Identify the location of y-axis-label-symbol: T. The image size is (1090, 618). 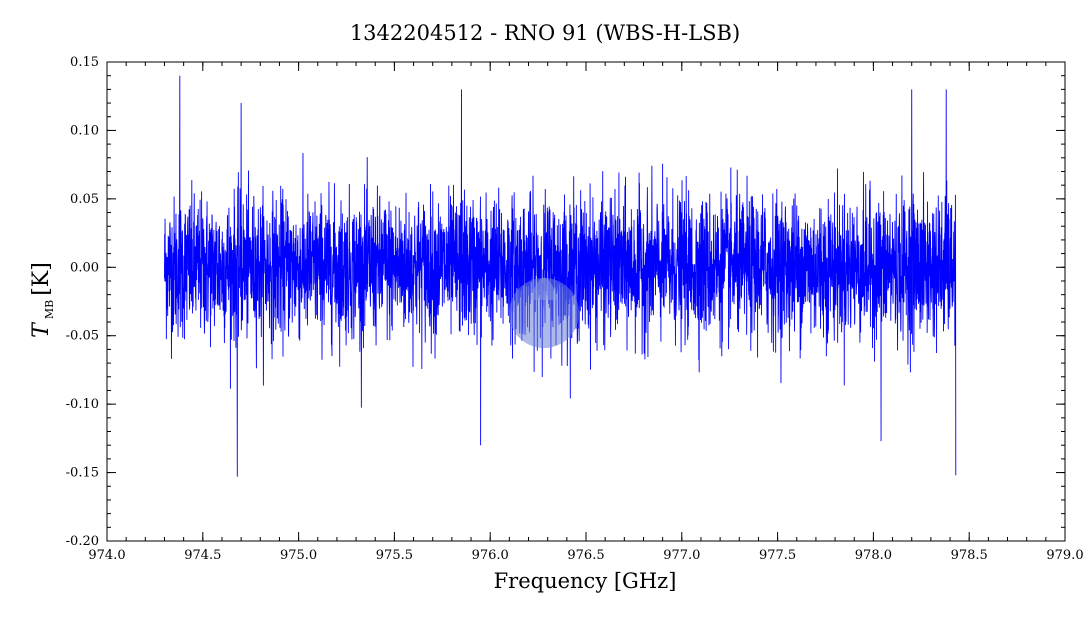
(41, 329).